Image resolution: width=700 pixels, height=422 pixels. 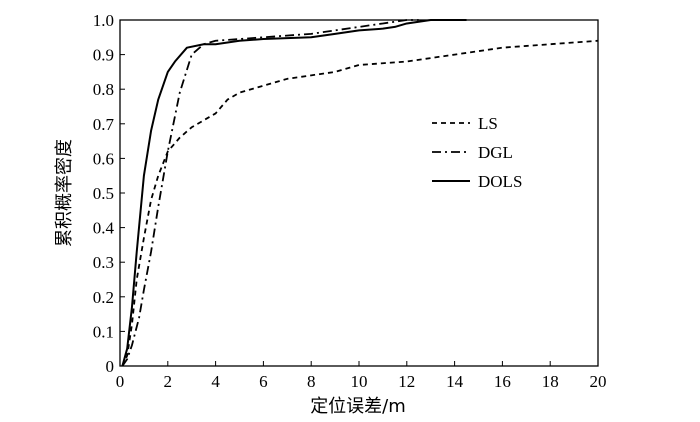 What do you see at coordinates (311, 381) in the screenshot?
I see `x-tick-label: 8` at bounding box center [311, 381].